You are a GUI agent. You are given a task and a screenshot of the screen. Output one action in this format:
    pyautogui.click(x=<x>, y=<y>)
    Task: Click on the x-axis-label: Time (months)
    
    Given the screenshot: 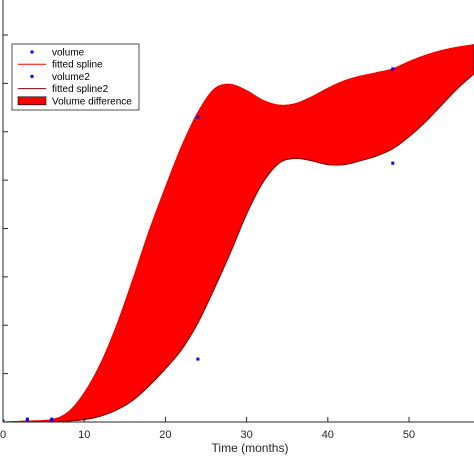 What is the action you would take?
    pyautogui.click(x=250, y=448)
    